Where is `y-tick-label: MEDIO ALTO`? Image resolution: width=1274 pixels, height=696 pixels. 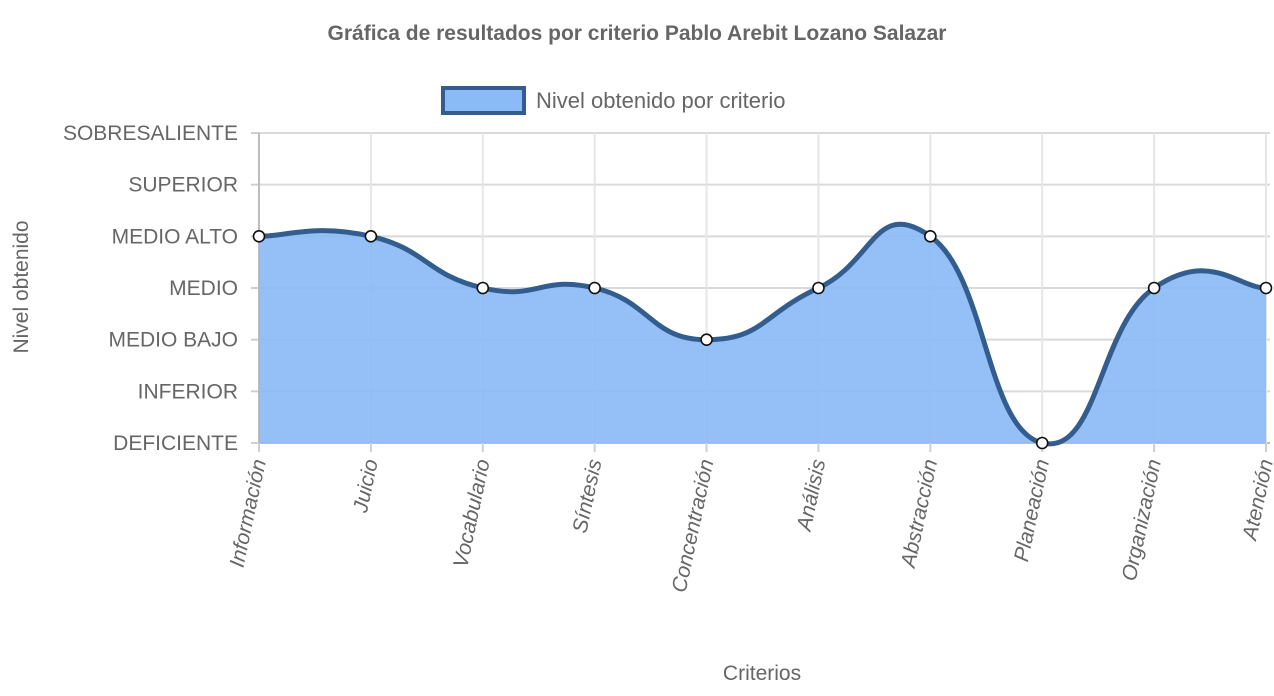 y-tick-label: MEDIO ALTO is located at coordinates (175, 236).